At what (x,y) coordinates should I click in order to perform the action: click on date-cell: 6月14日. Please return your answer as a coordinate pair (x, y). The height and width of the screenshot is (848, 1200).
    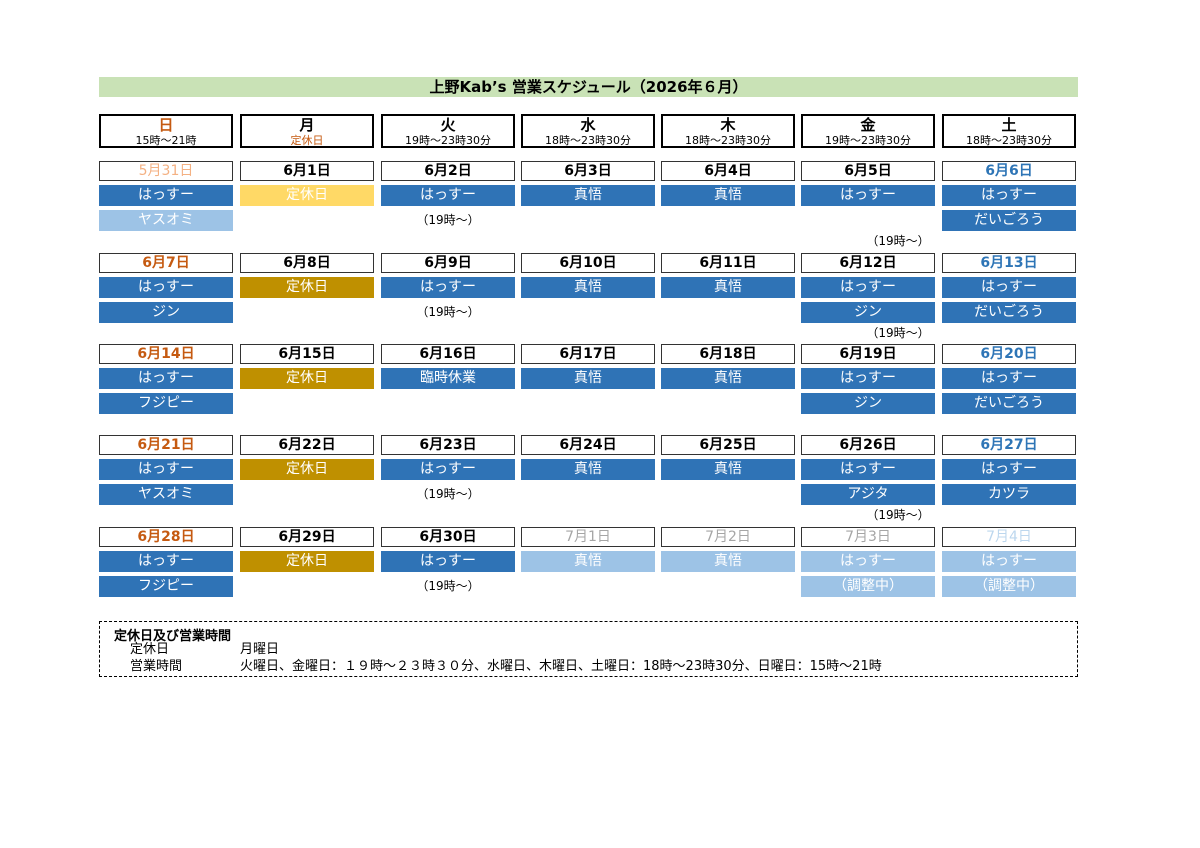
    Looking at the image, I should click on (166, 354).